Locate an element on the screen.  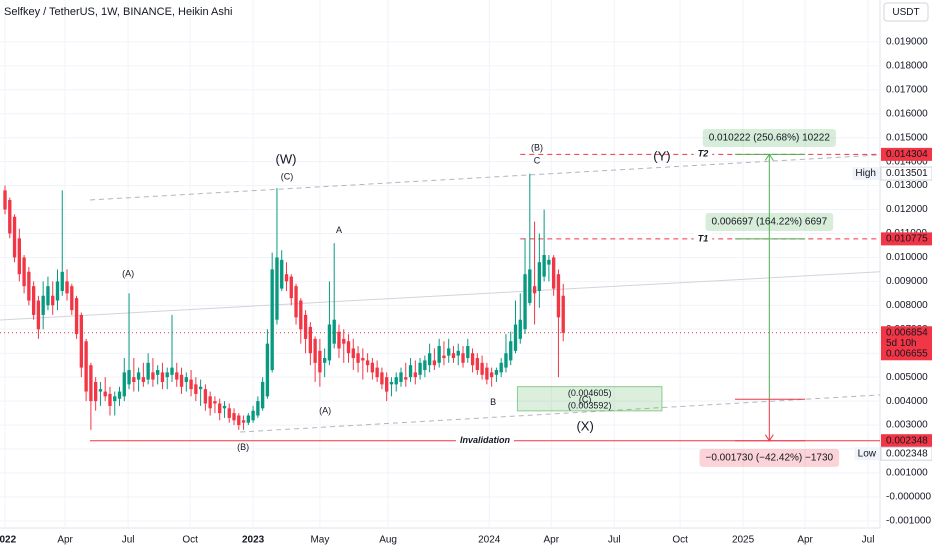
countdown: 5d 10h is located at coordinates (901, 343).